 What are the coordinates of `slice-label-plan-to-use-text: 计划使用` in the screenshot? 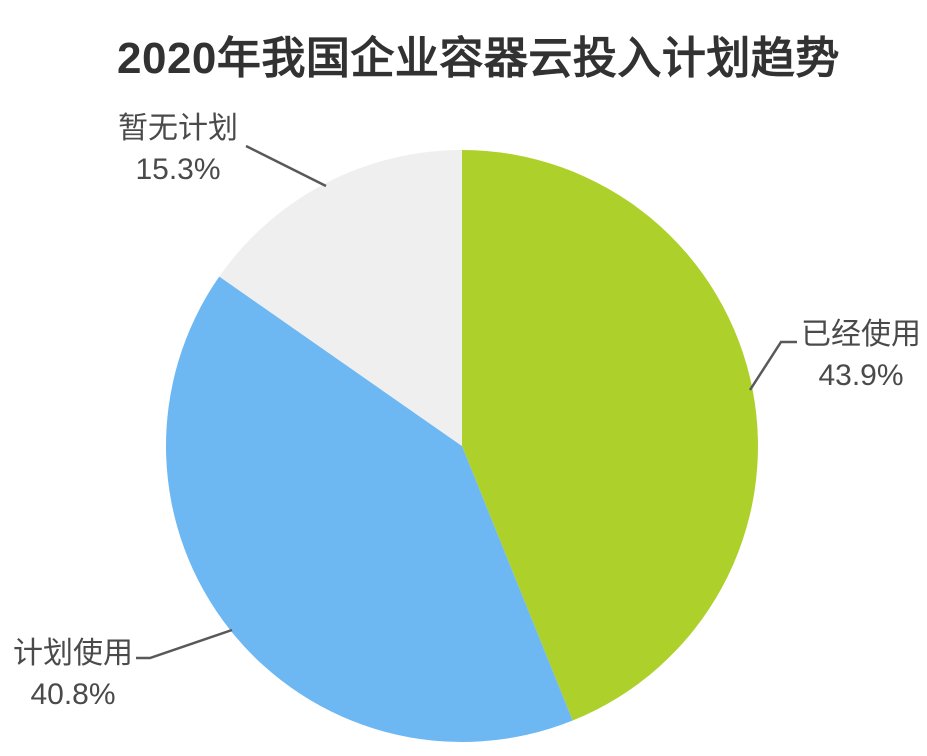 It's located at (73, 653).